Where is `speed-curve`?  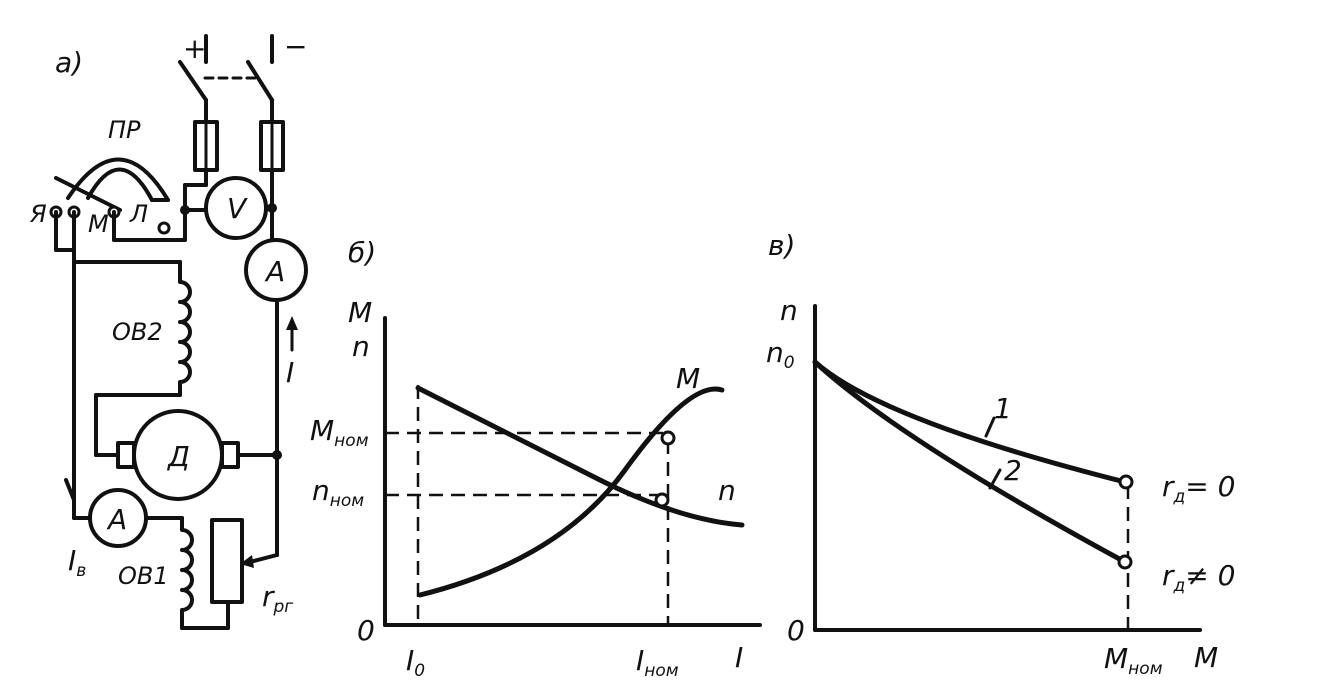 speed-curve is located at coordinates (580, 456).